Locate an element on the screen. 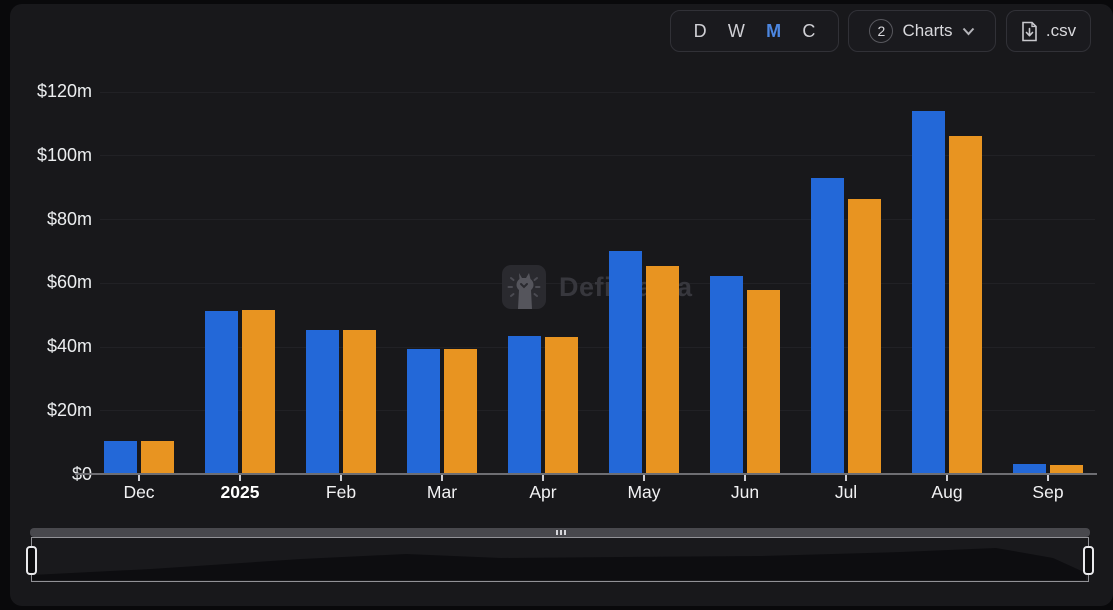 The image size is (1113, 610). y-axis-tick-label: $60m is located at coordinates (69, 282).